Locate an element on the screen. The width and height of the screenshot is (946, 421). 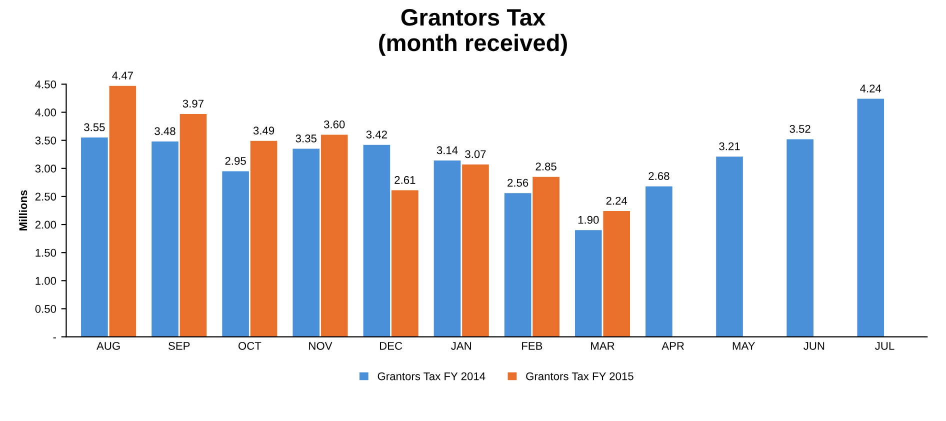
data-label: 2.56 is located at coordinates (518, 182).